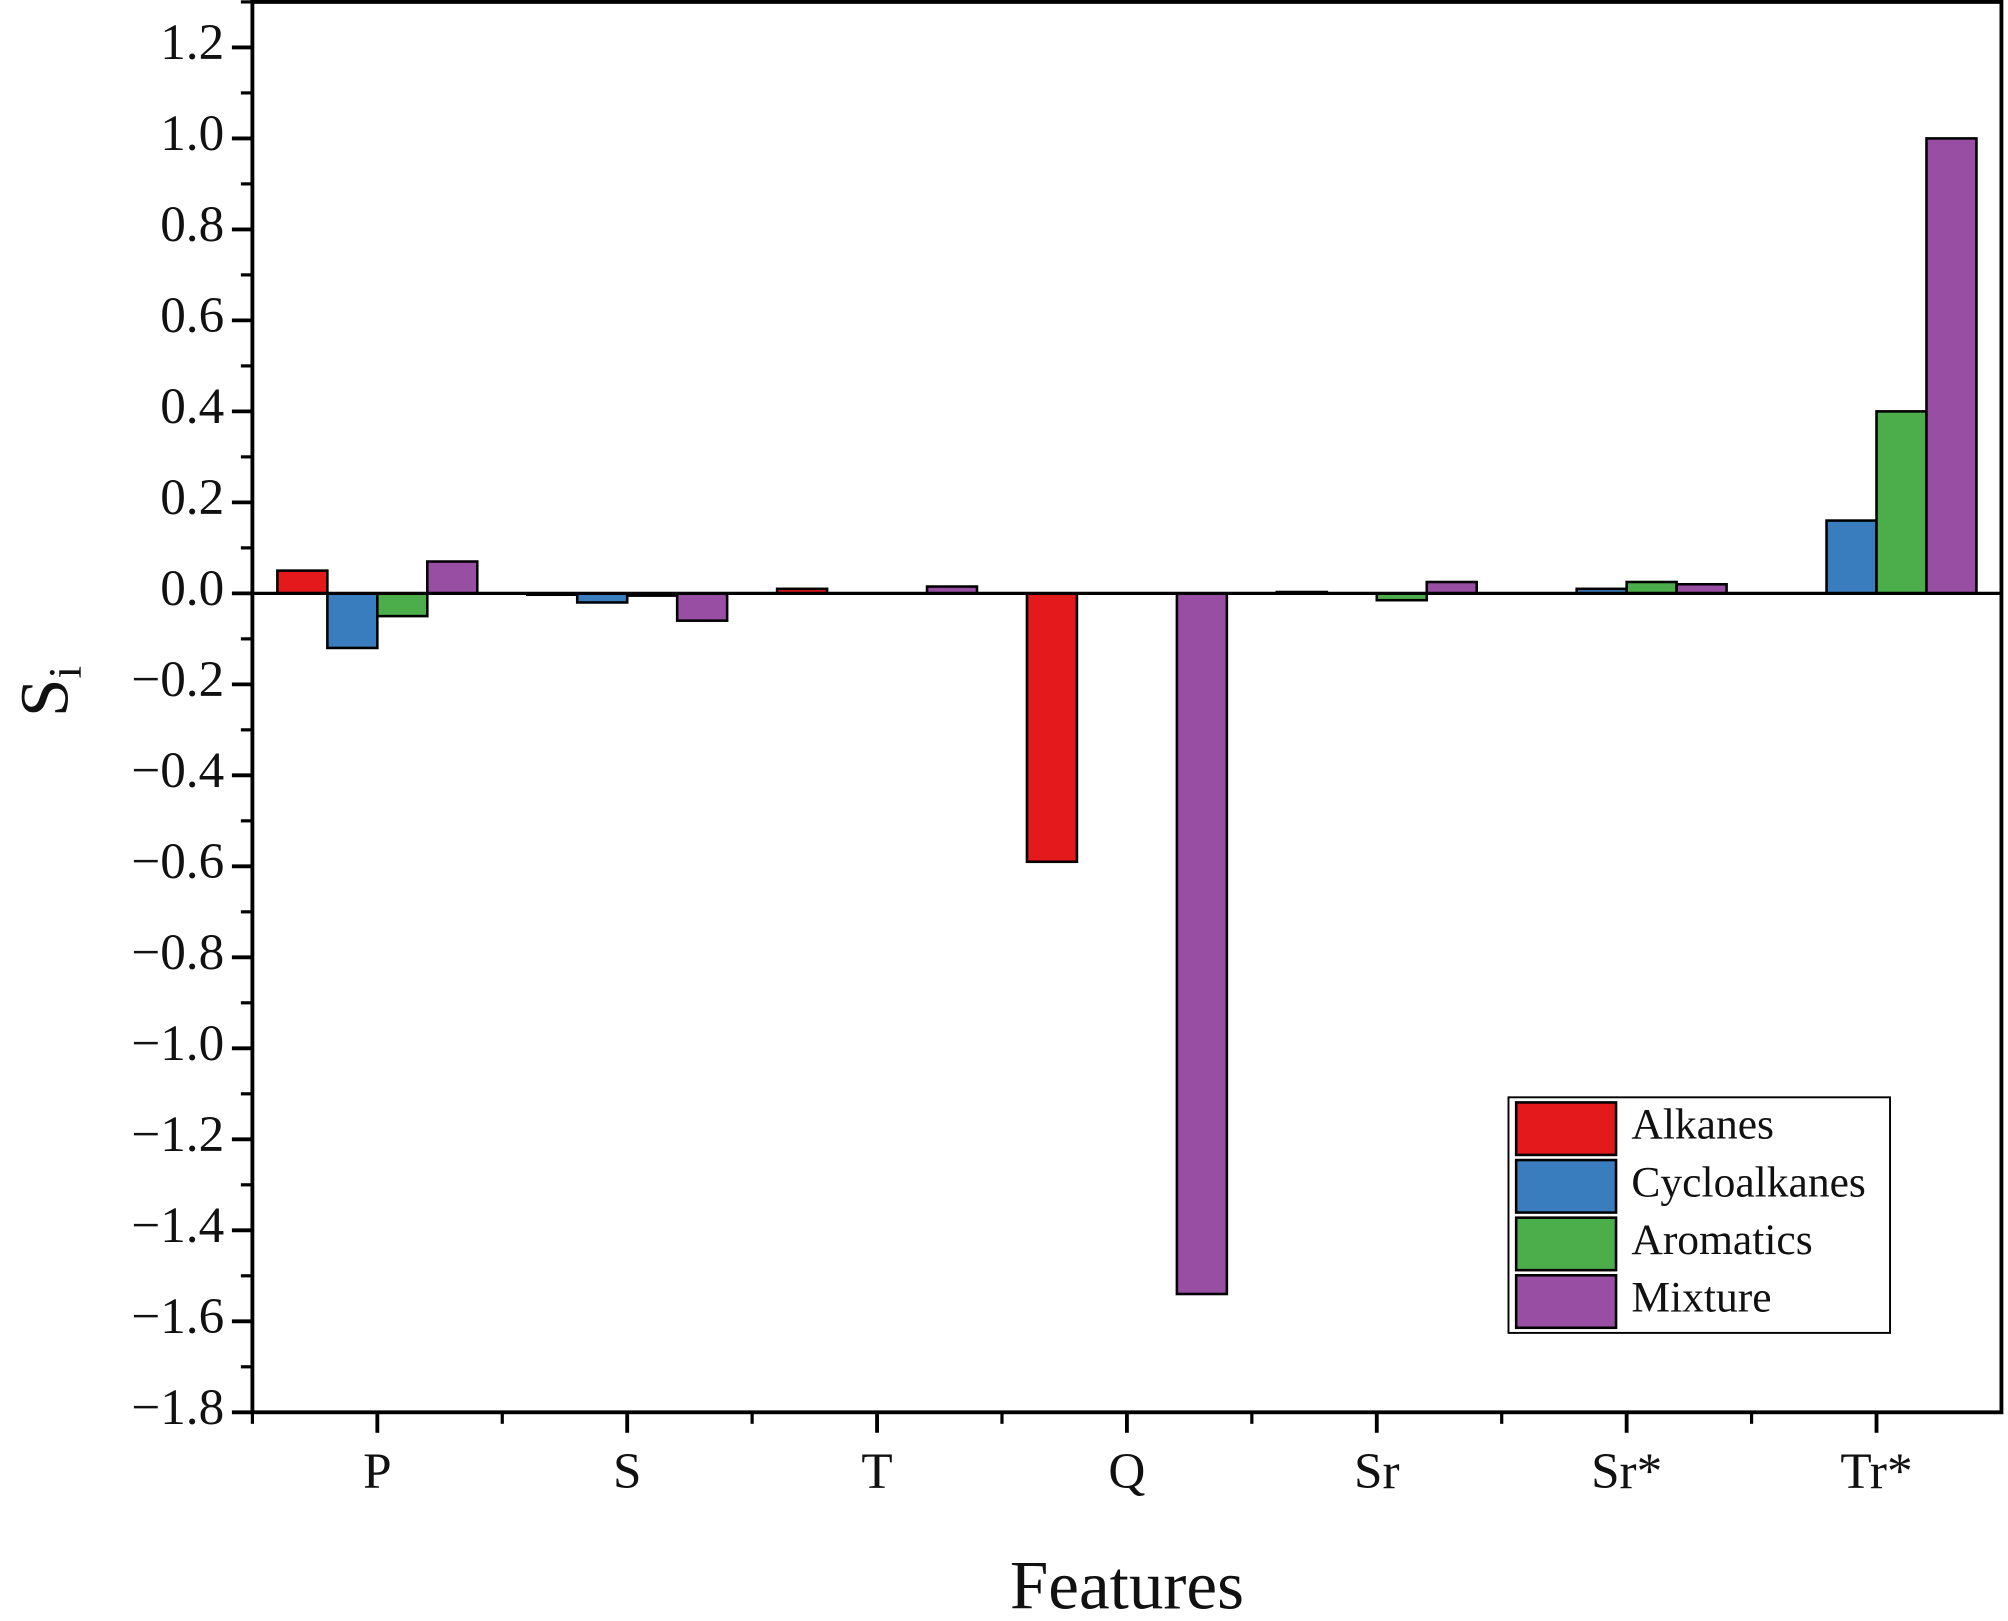  What do you see at coordinates (177, 952) in the screenshot?
I see `y-tick-label: −0.8` at bounding box center [177, 952].